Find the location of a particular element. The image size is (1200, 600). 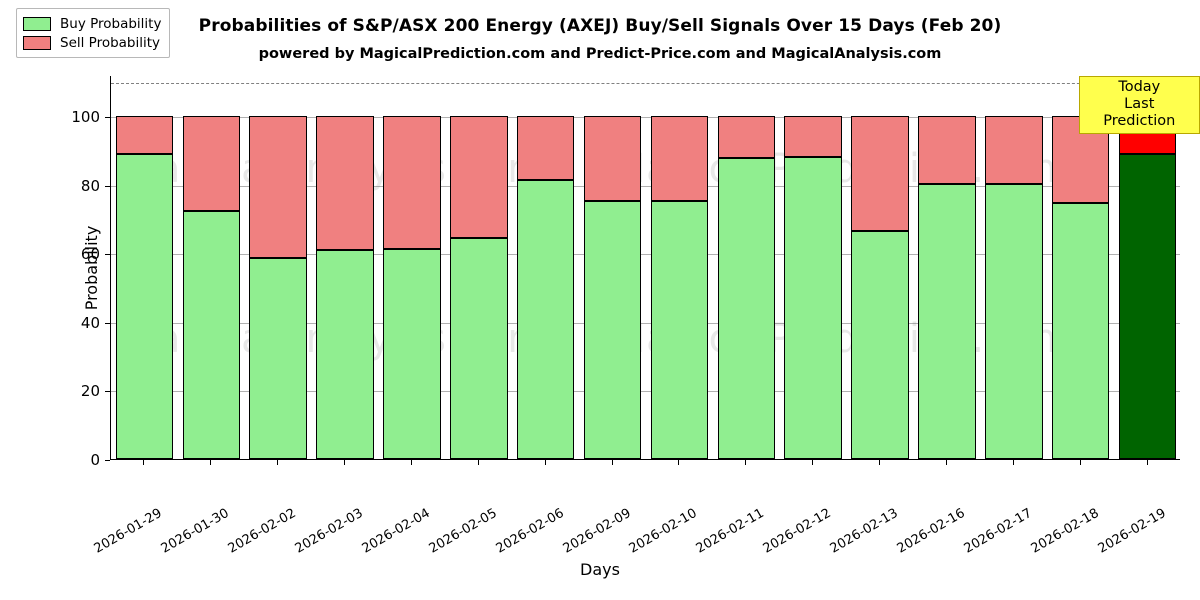

x-axis-tick-label: 2026-02-19 is located at coordinates (1132, 531).